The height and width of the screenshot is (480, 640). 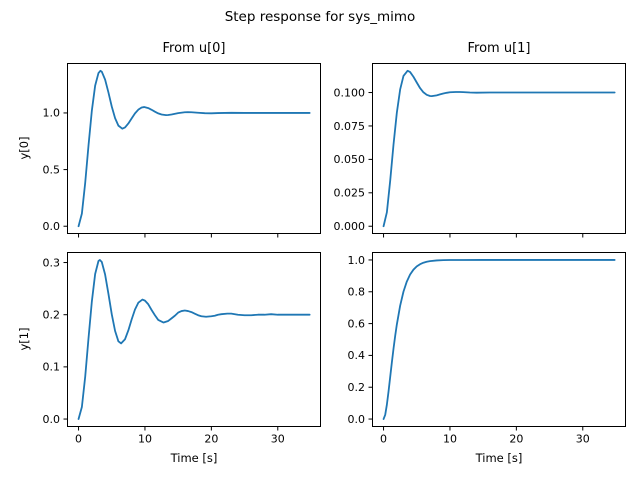 What do you see at coordinates (350, 159) in the screenshot?
I see `y-tick-label: 0.050` at bounding box center [350, 159].